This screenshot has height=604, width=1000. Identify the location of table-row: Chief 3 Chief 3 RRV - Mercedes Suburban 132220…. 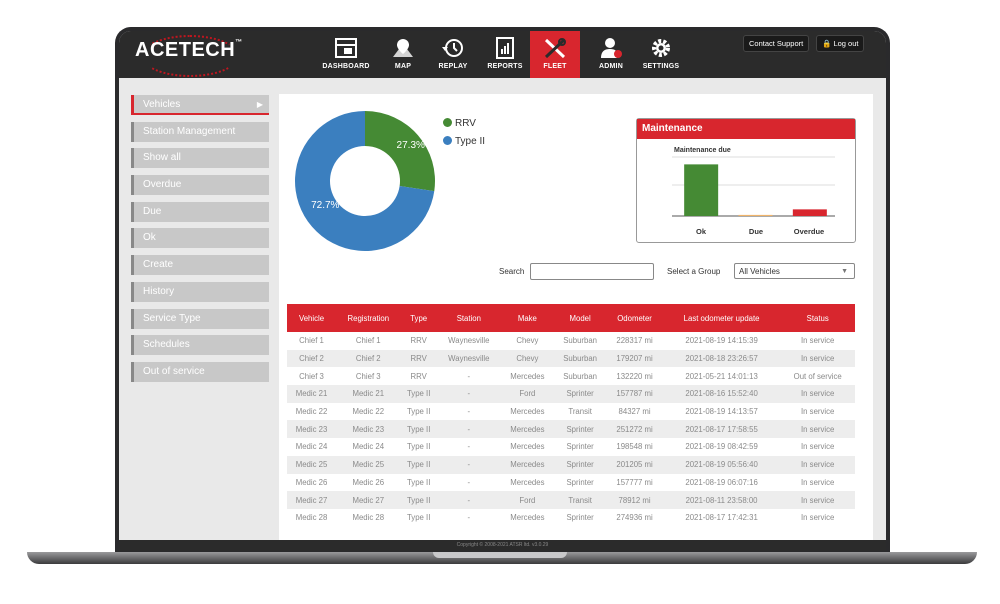
(571, 376).